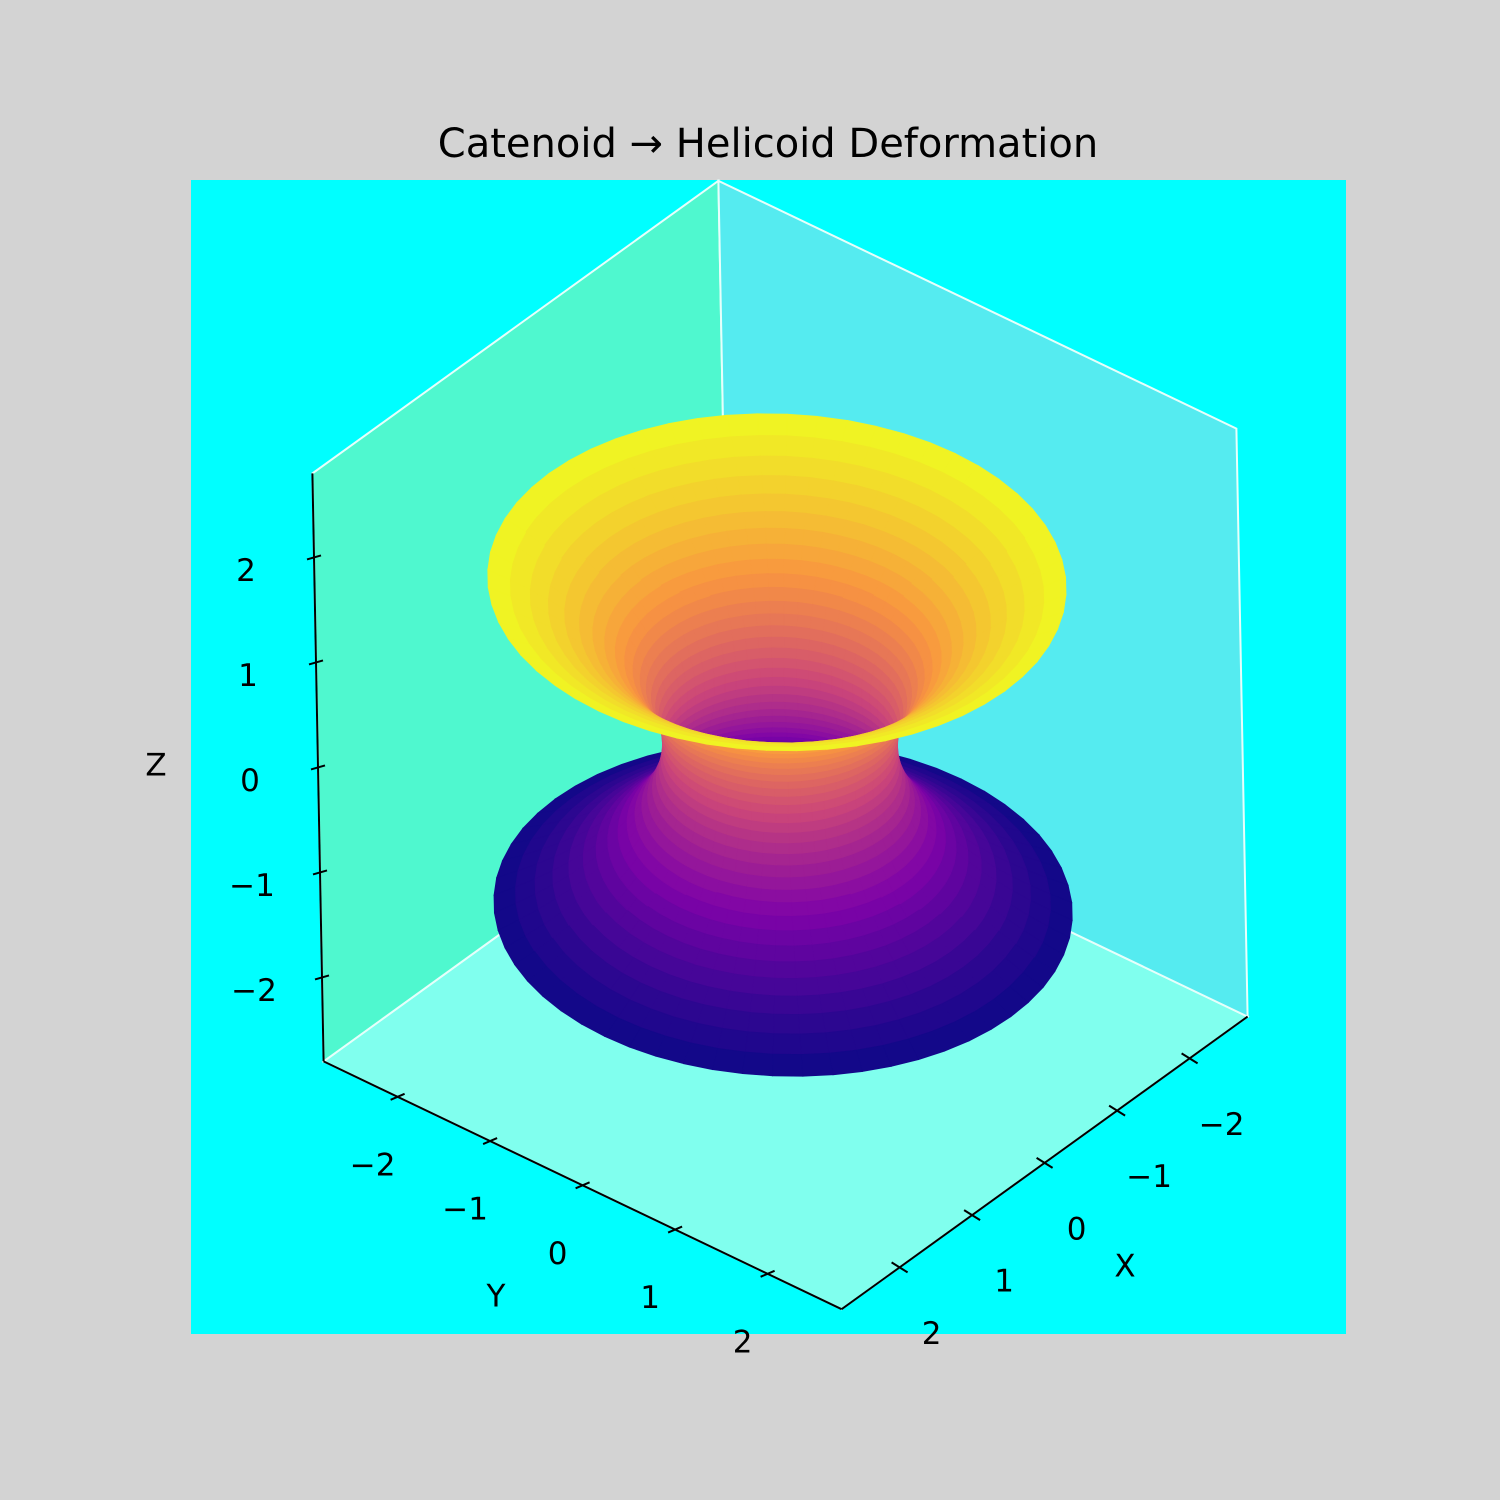  Describe the element at coordinates (465, 1210) in the screenshot. I see `y-tick-label: −1` at that location.